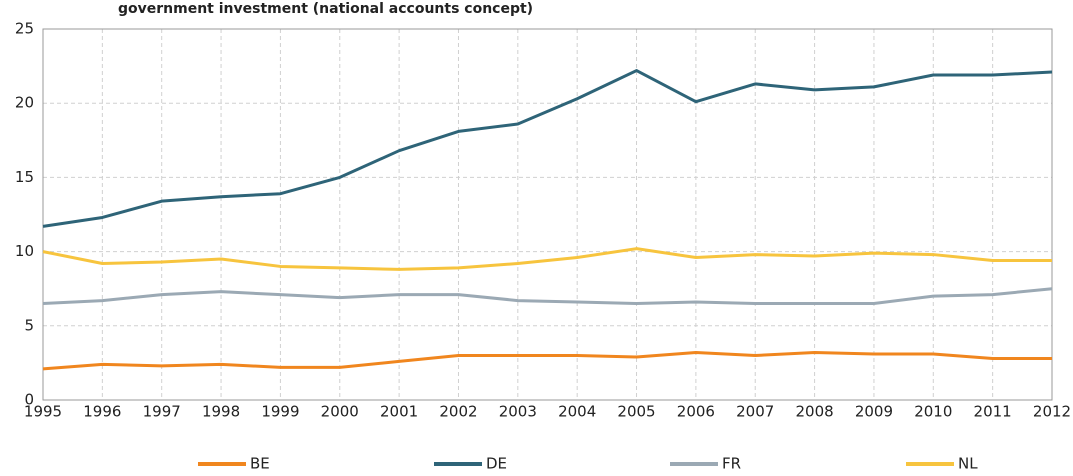 The height and width of the screenshot is (476, 1073). Describe the element at coordinates (577, 412) in the screenshot. I see `x-tick-label: 2004` at that location.